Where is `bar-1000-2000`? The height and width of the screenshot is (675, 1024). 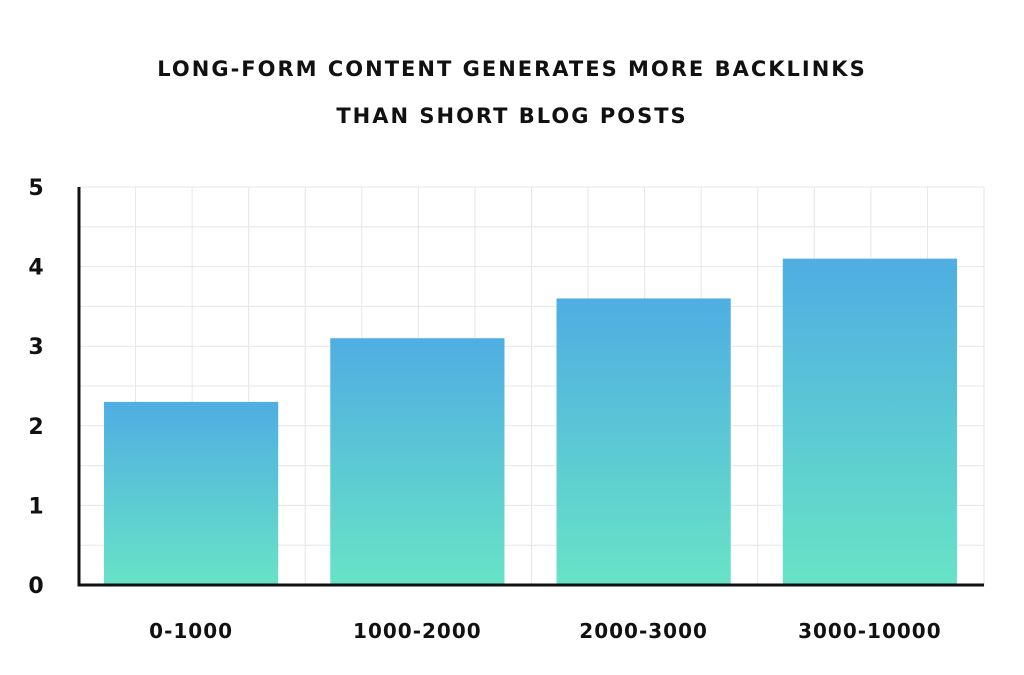
bar-1000-2000 is located at coordinates (417, 461).